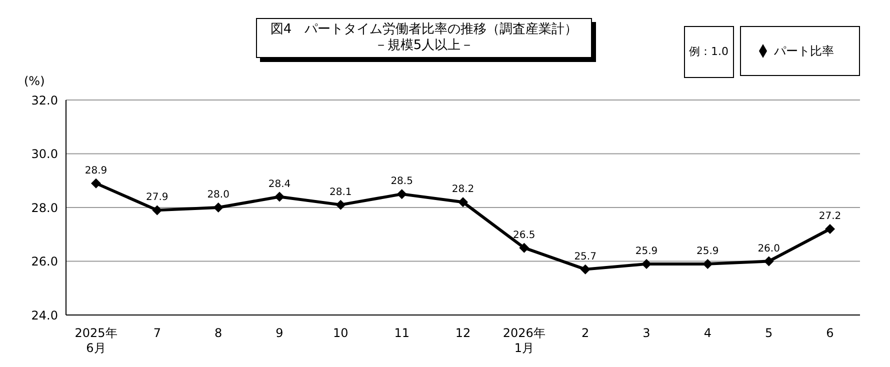  Describe the element at coordinates (34, 81) in the screenshot. I see `y-axis-title: (%)` at that location.